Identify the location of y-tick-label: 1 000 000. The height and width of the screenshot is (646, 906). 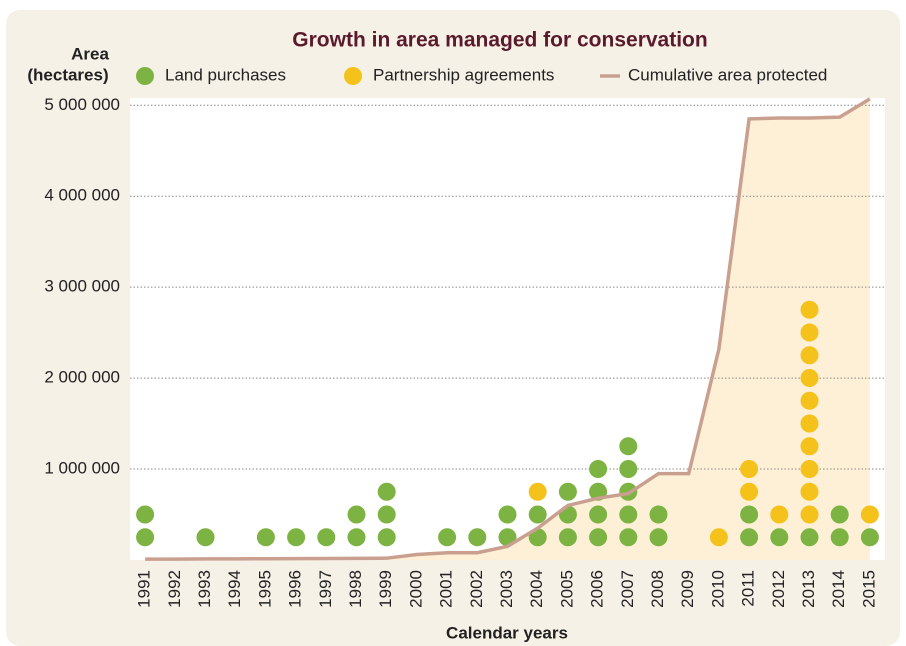
(82, 468).